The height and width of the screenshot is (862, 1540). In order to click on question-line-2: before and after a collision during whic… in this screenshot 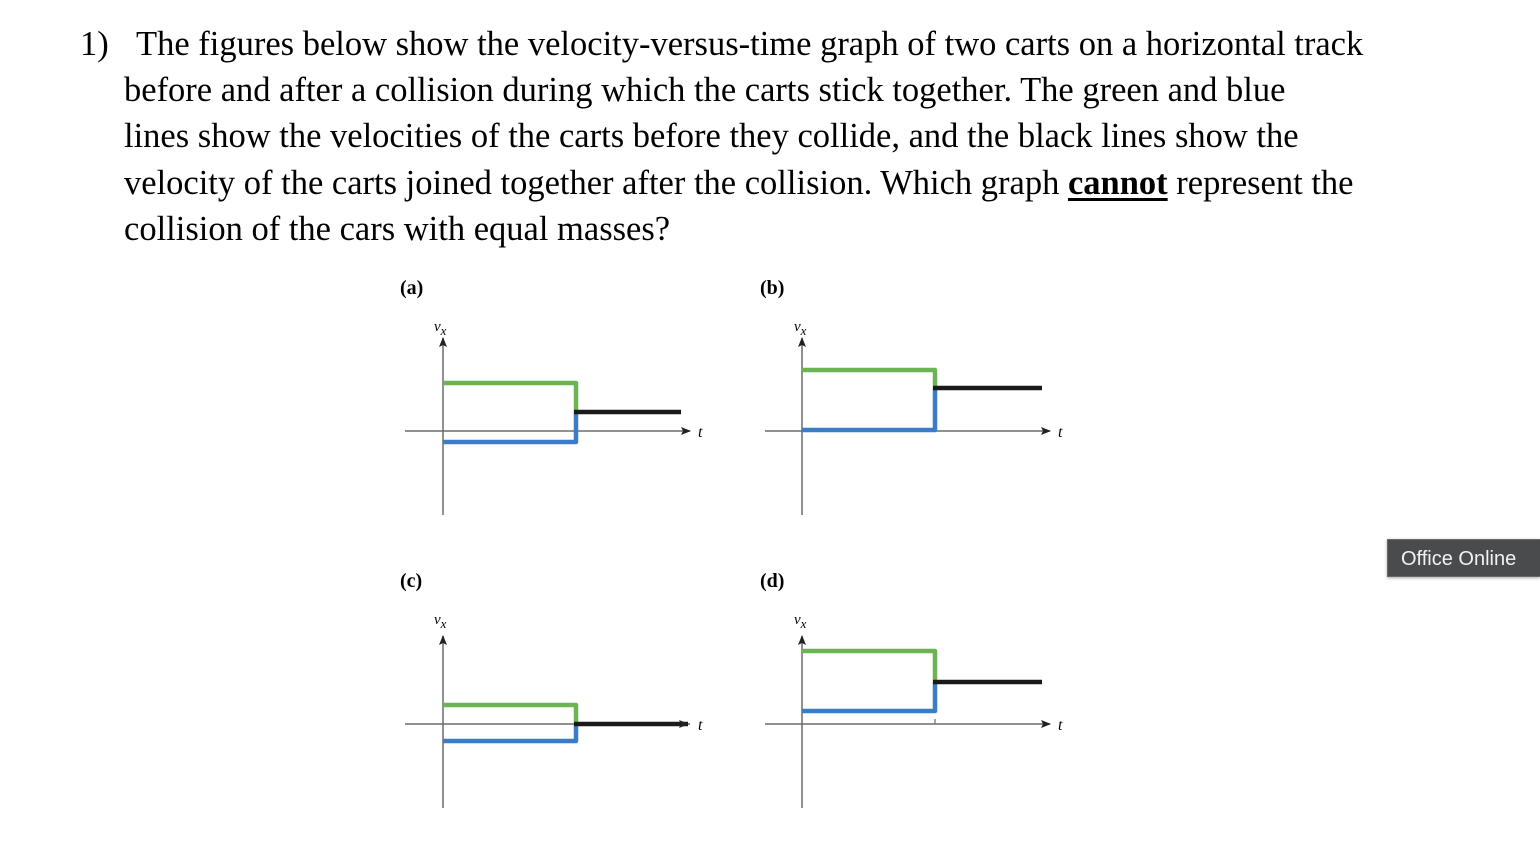, I will do `click(705, 90)`.